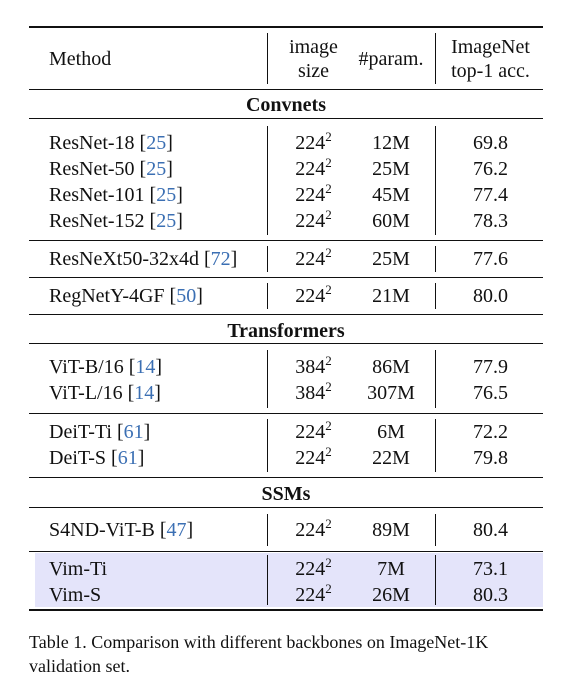 The image size is (573, 685). I want to click on header-rule, so click(286, 89).